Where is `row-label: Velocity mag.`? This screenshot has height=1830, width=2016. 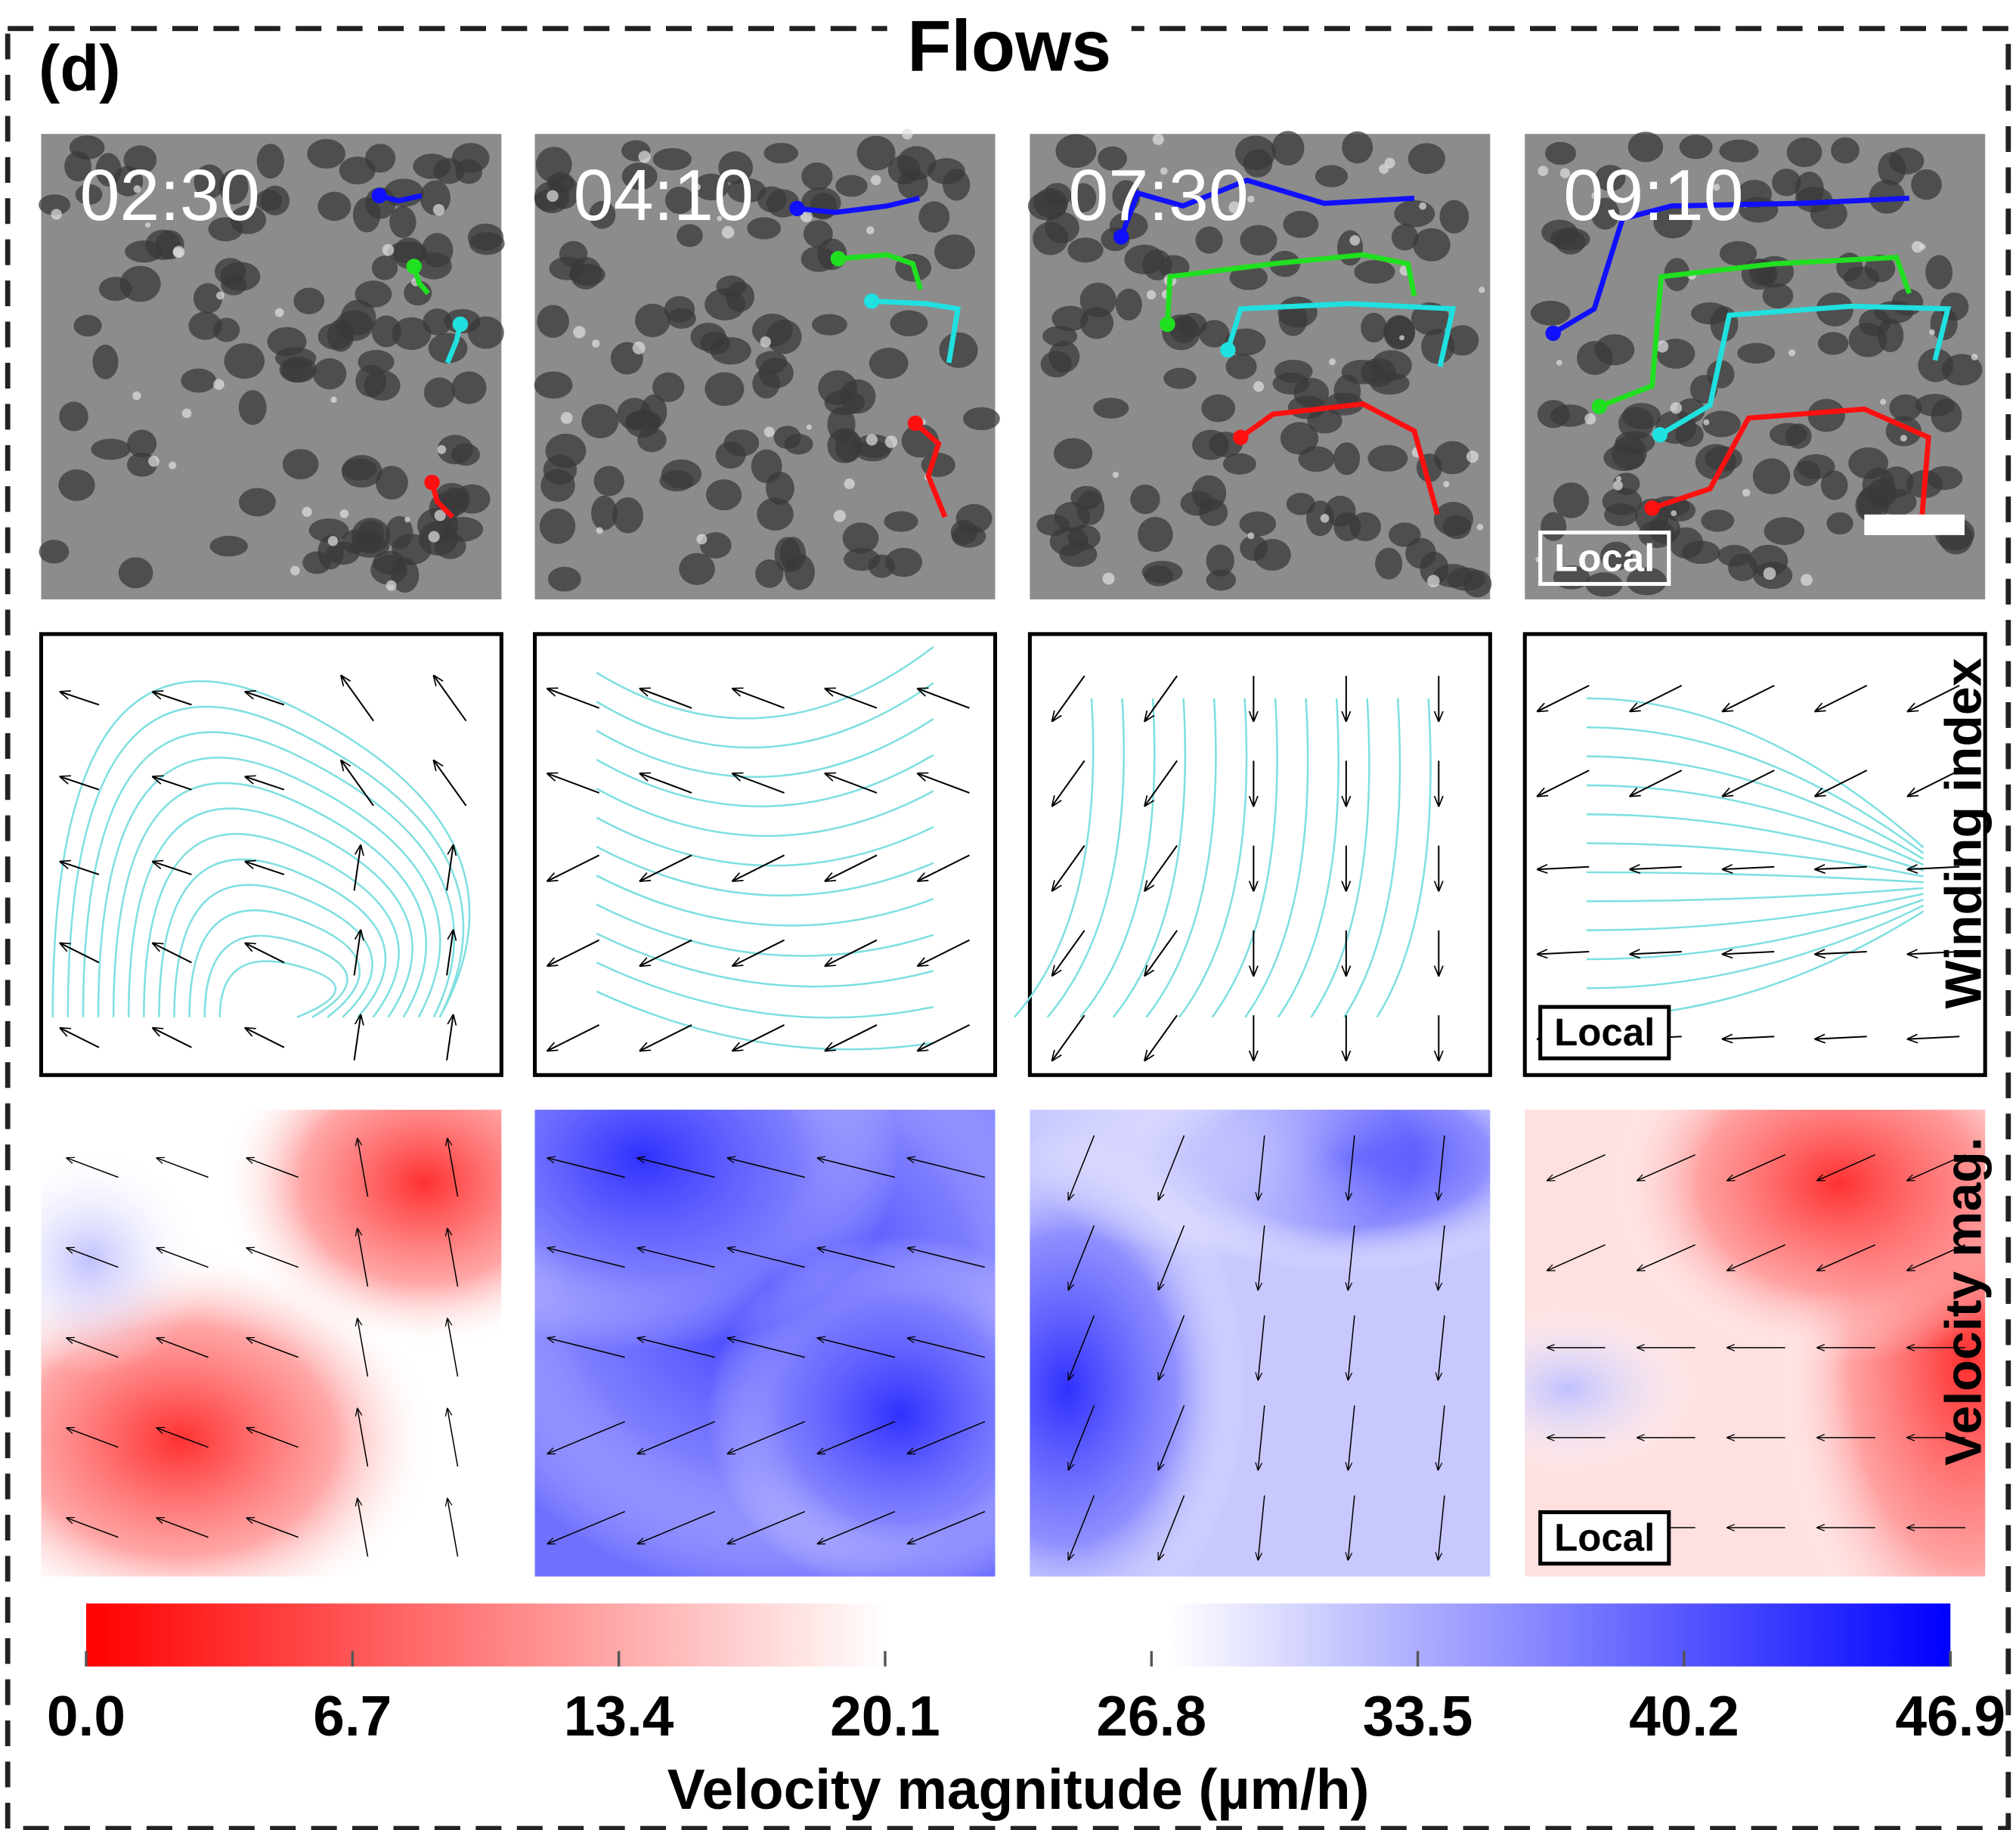 row-label: Velocity mag. is located at coordinates (1963, 1301).